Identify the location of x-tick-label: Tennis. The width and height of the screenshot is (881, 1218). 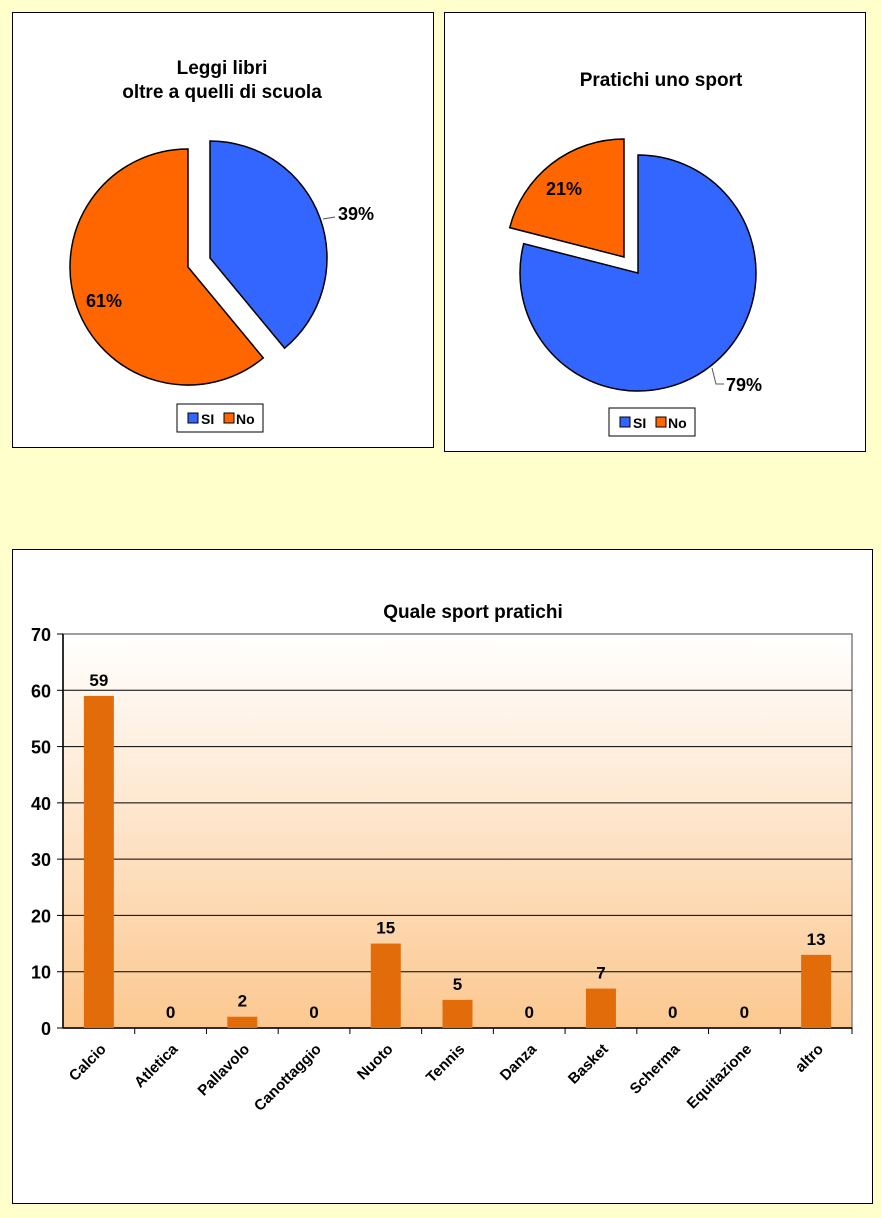
(445, 1063).